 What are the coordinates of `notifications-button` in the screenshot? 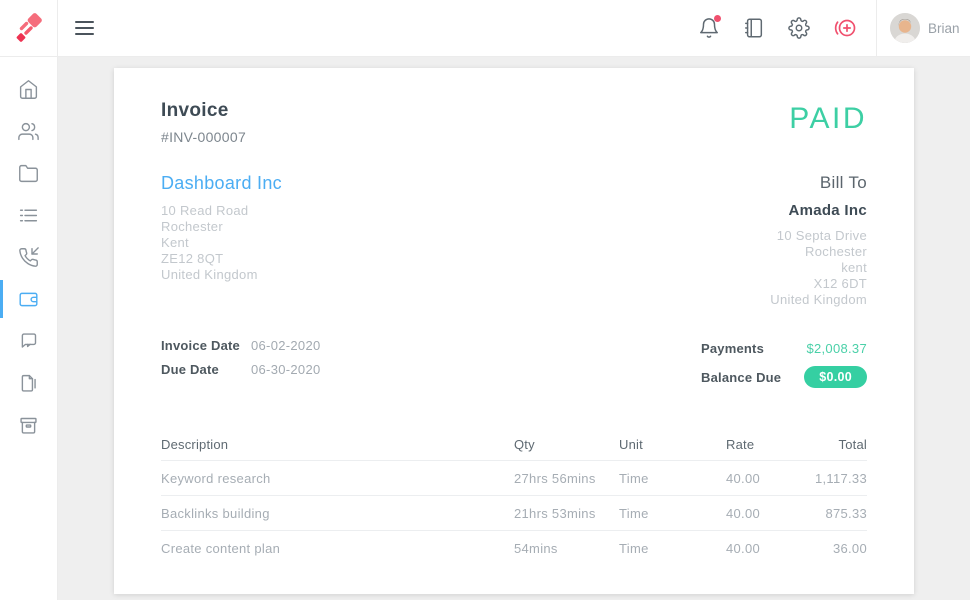 It's located at (709, 28).